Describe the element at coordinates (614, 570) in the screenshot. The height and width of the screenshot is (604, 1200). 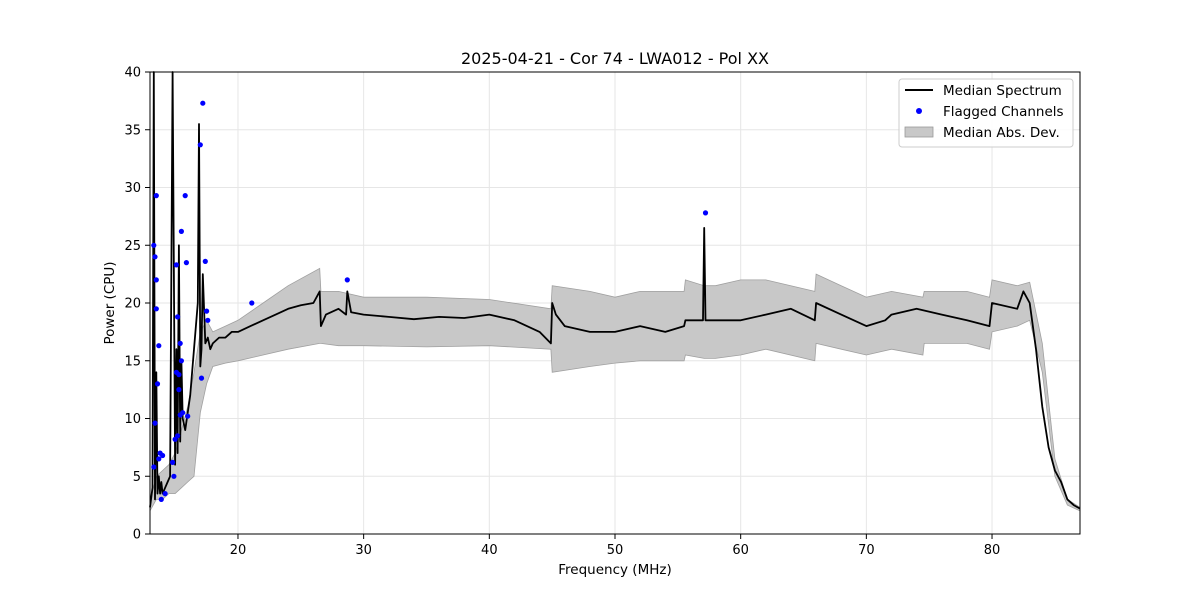
I see `x-axis-label: Frequency (MHz)` at that location.